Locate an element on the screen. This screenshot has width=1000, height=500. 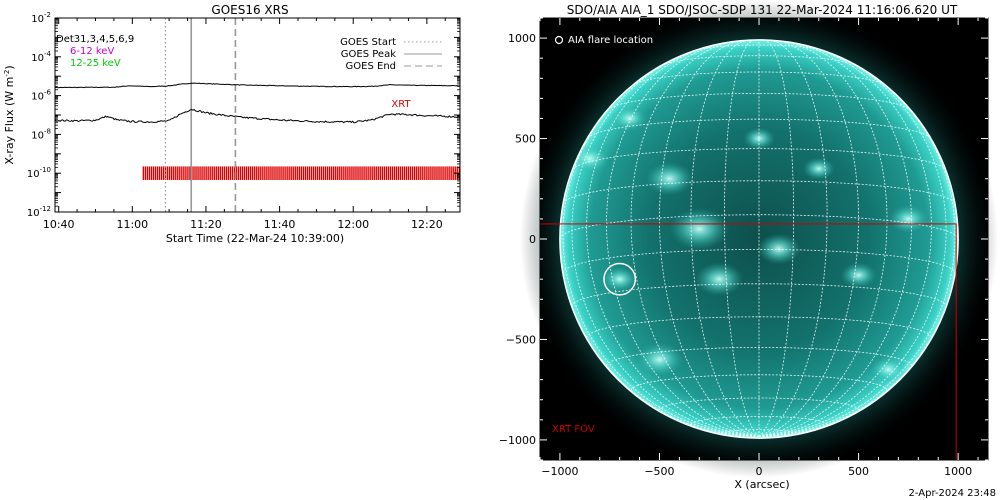
y-tick-label: 10⁻⁸ is located at coordinates (41, 134).